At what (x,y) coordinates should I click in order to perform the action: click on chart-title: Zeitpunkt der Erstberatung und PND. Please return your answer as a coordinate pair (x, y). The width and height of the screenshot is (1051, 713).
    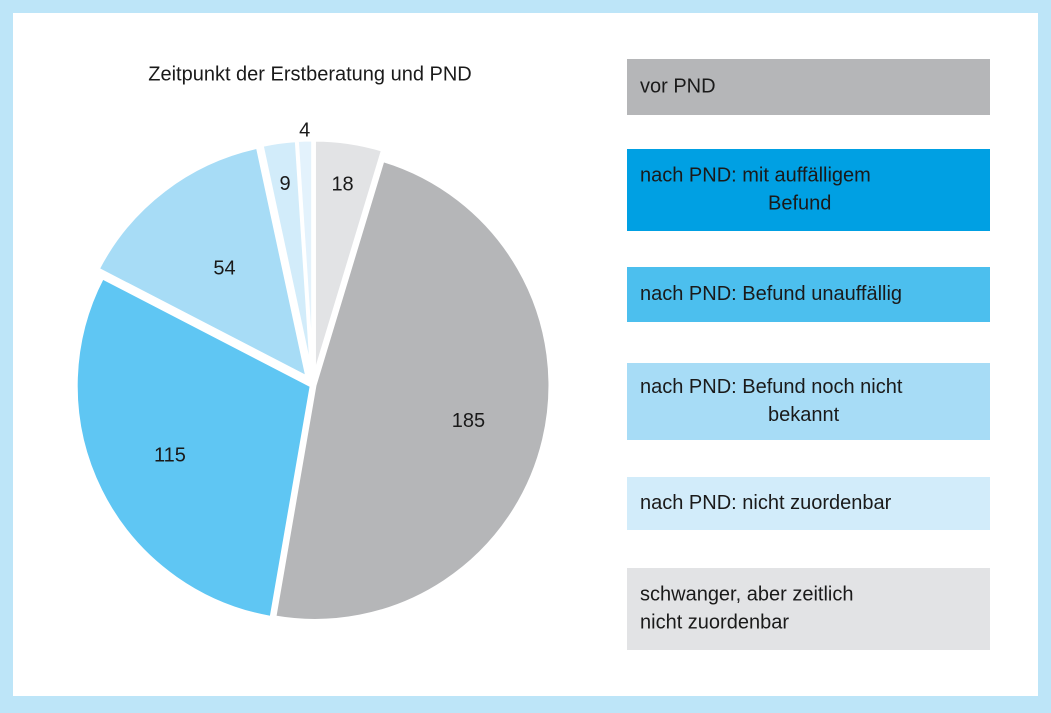
    Looking at the image, I should click on (310, 74).